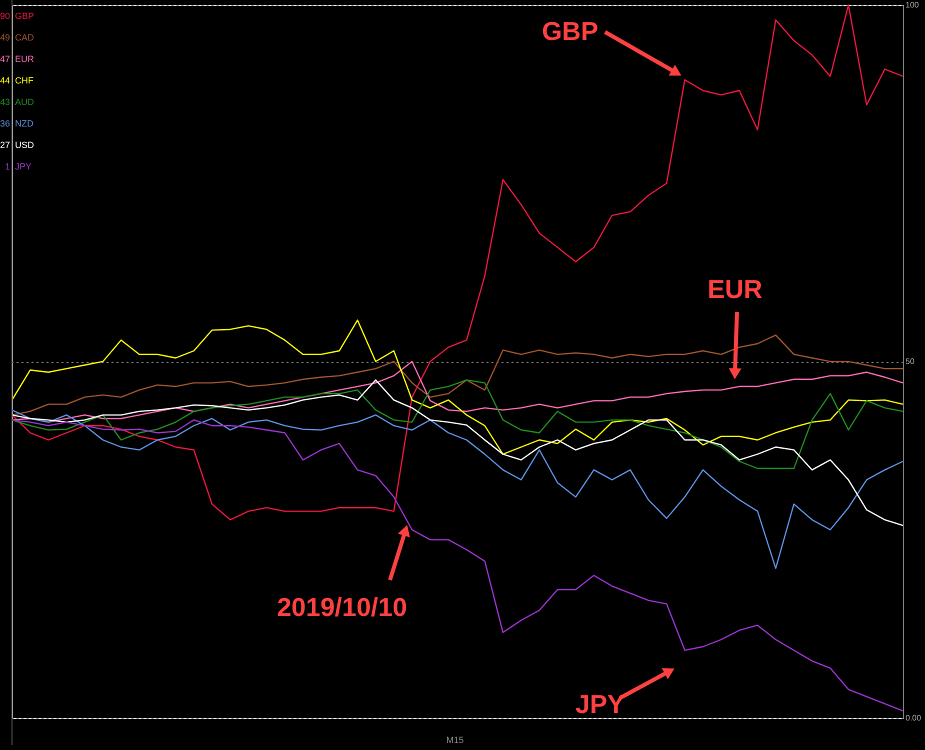 The width and height of the screenshot is (925, 750). Describe the element at coordinates (17, 123) in the screenshot. I see `text: 36 NZD` at that location.